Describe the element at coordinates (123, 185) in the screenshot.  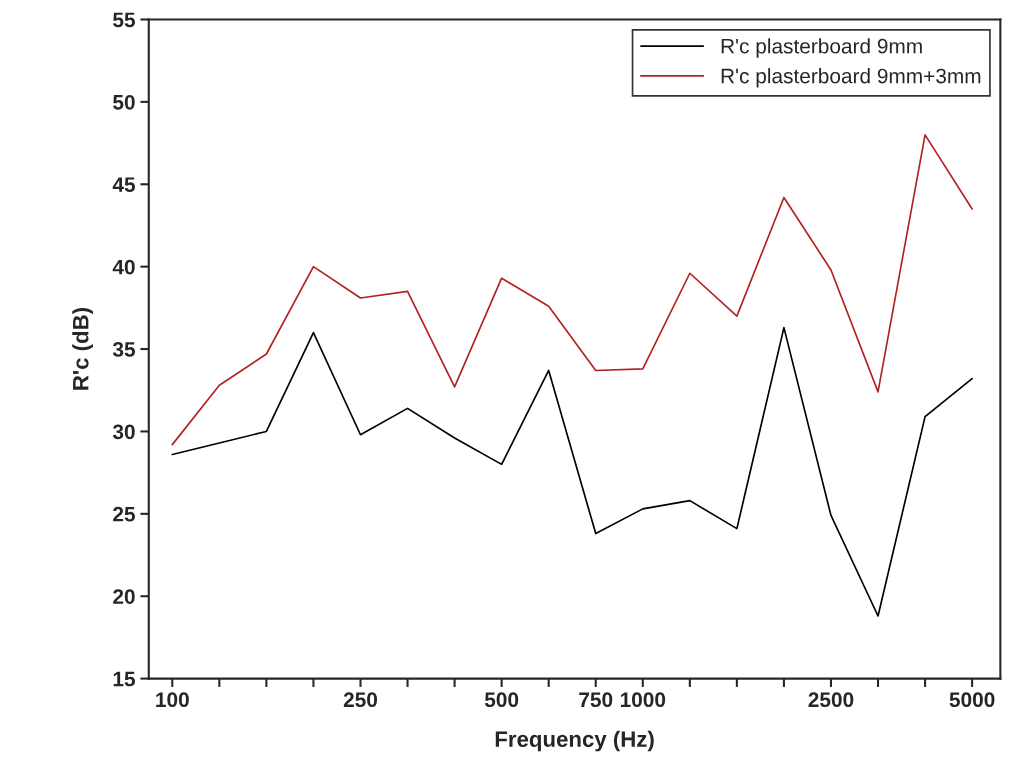
I see `y-tick-label: 45` at that location.